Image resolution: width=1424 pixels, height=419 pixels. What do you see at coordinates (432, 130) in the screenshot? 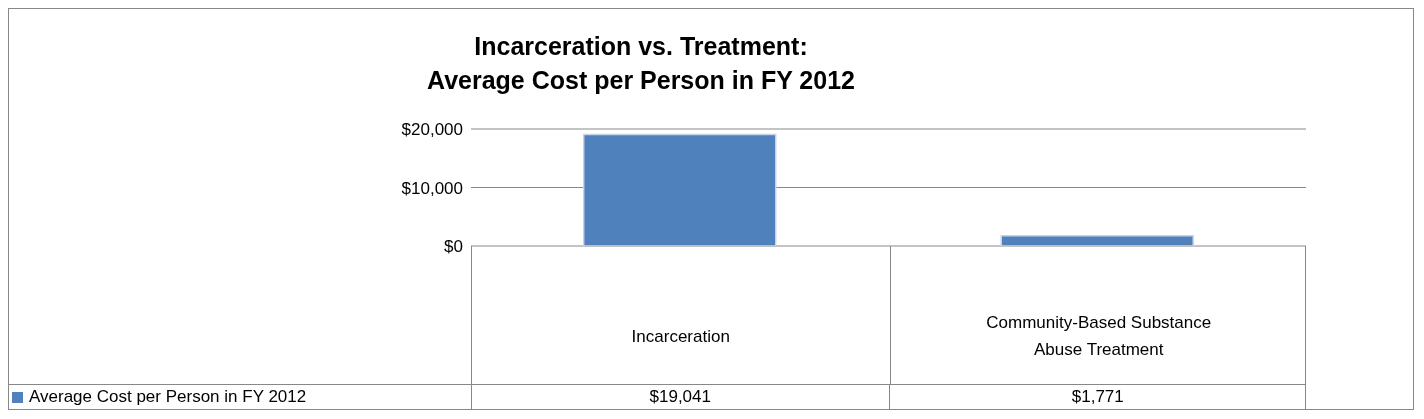
I see `y-tick-label: $20,000` at bounding box center [432, 130].